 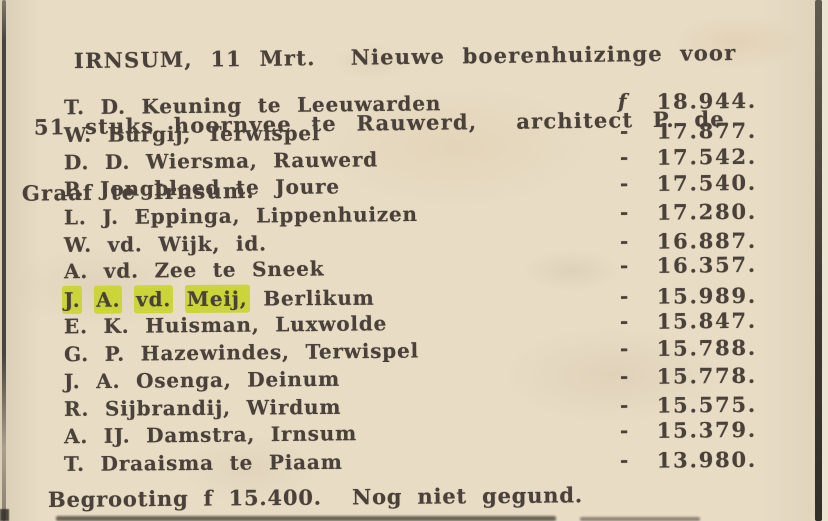 I want to click on footer-line: Begrooting f 15.400. Nog niet gegund., so click(x=315, y=497).